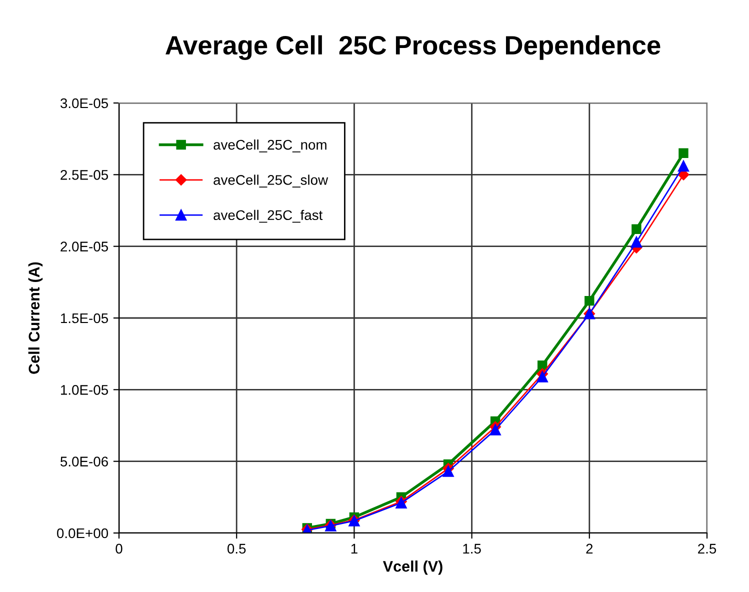 The image size is (749, 592). I want to click on y-tick-label: 5.0E-06, so click(84, 461).